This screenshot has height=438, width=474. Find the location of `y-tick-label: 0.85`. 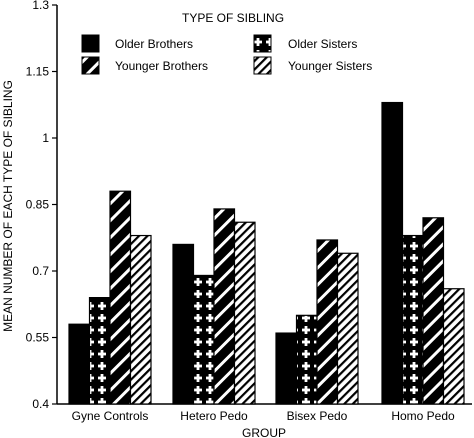

y-tick-label: 0.85 is located at coordinates (38, 205).